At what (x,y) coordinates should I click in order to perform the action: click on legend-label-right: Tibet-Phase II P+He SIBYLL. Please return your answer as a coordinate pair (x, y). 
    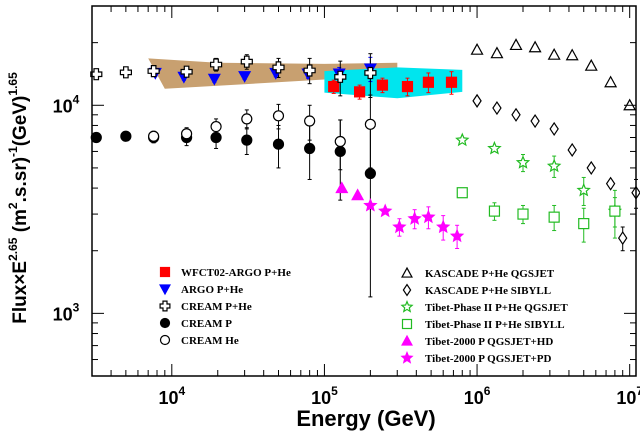
    Looking at the image, I should click on (495, 325).